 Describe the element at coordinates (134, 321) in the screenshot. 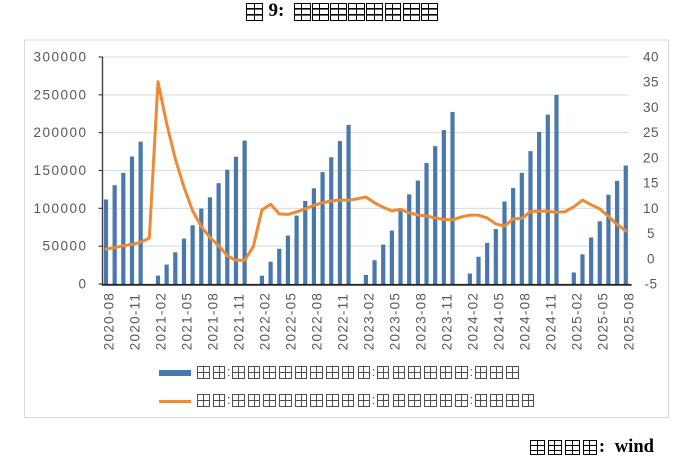

I see `svg-text: 2020-11` at that location.